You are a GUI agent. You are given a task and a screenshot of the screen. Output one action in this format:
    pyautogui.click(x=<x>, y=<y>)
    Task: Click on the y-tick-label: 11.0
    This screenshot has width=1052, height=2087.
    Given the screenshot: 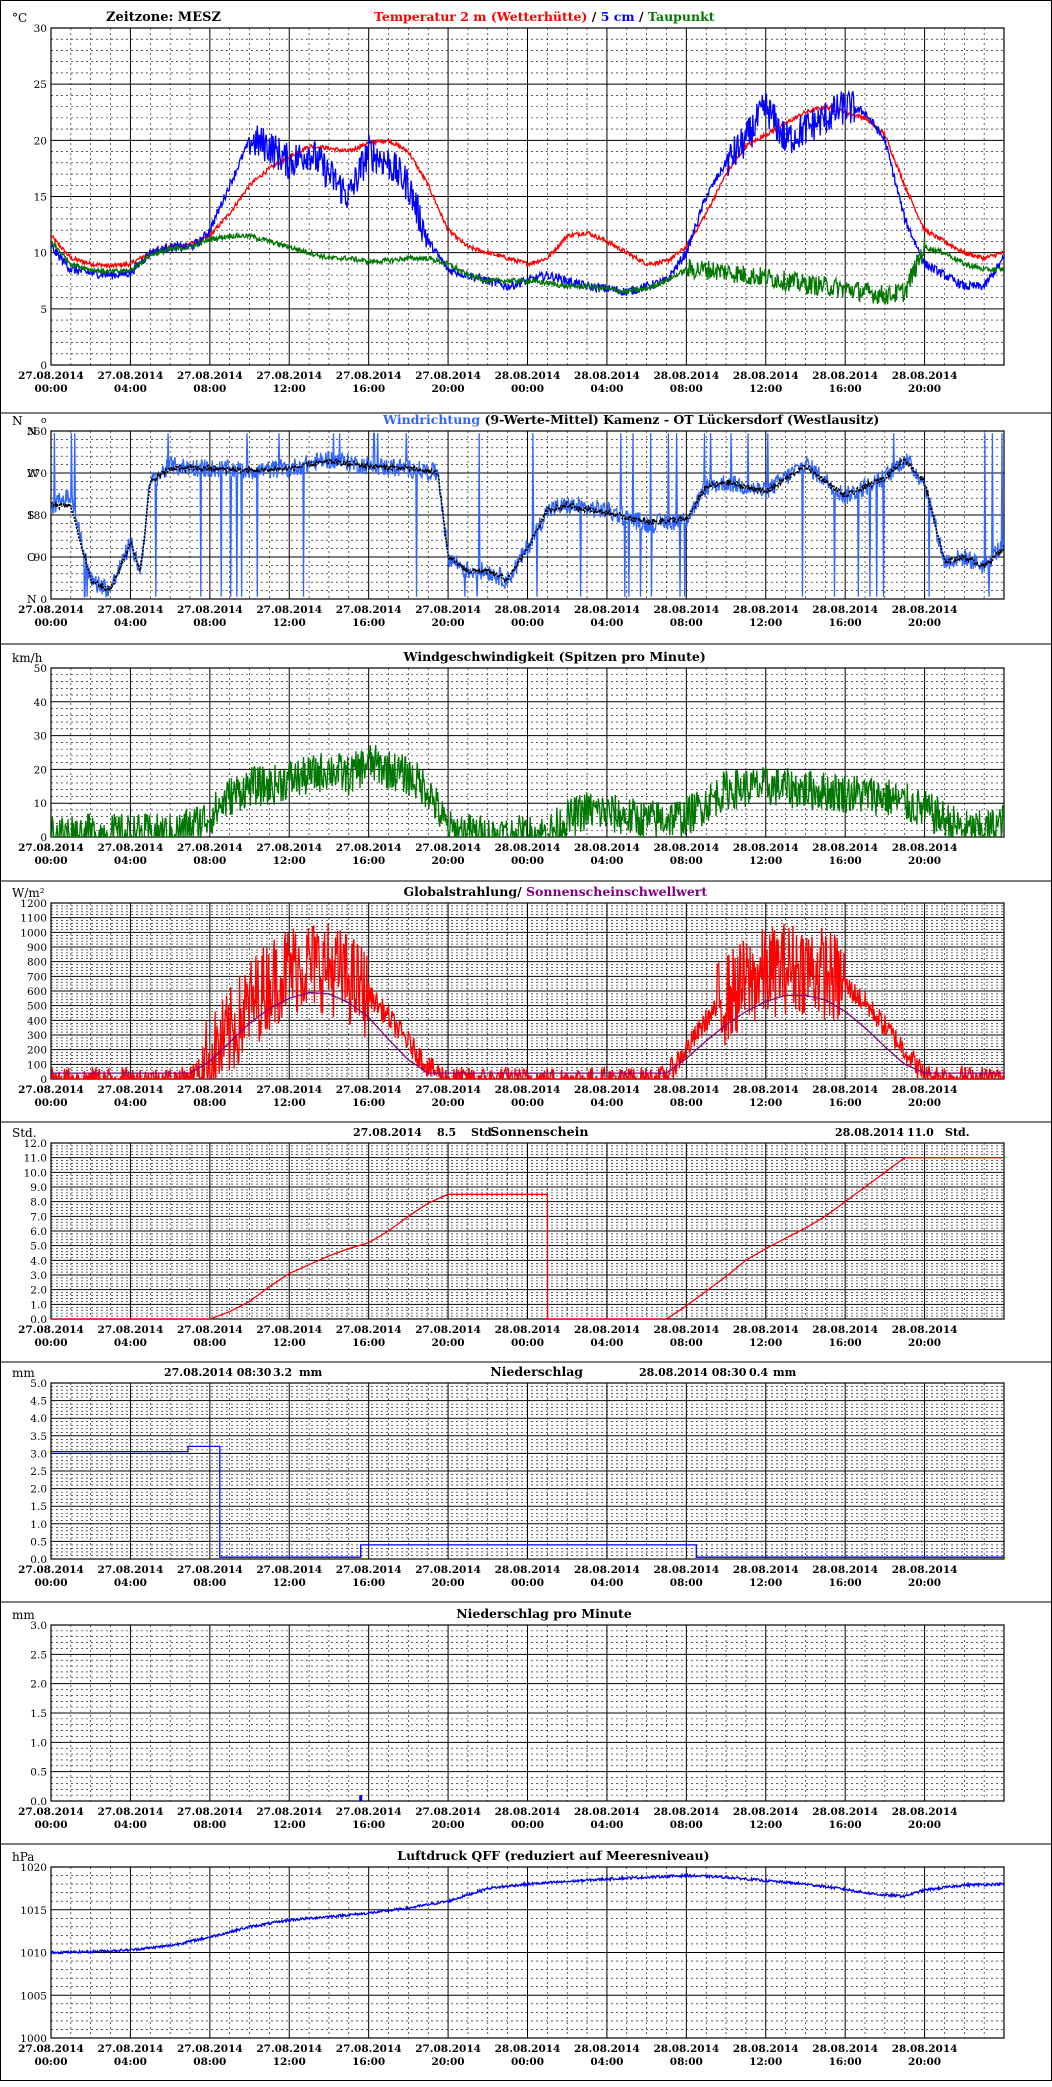 What is the action you would take?
    pyautogui.click(x=35, y=1159)
    